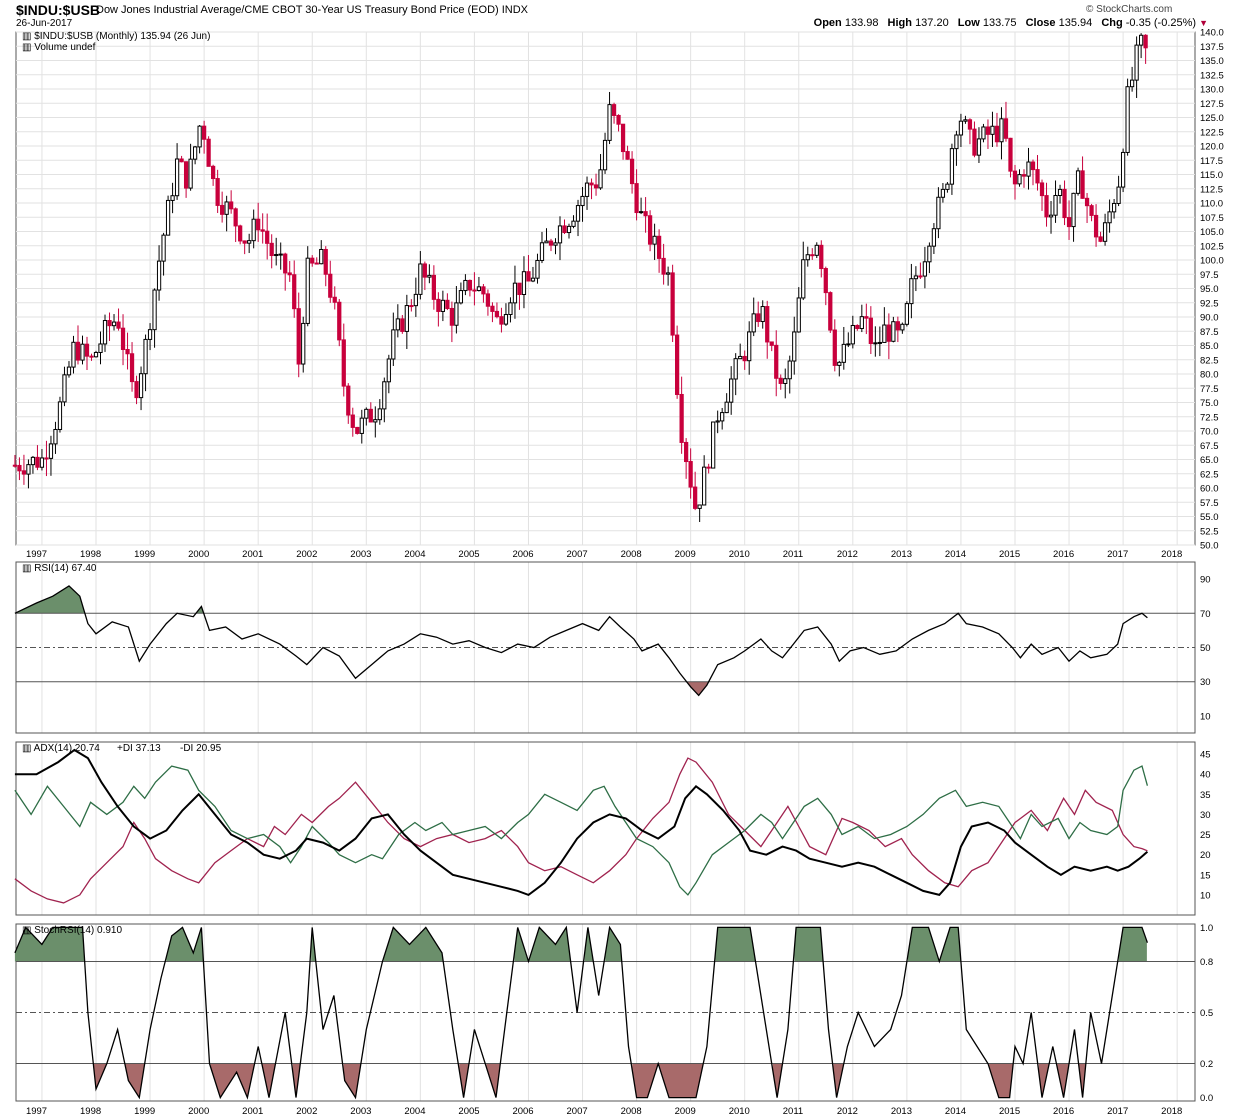 The height and width of the screenshot is (1119, 1240). What do you see at coordinates (847, 1111) in the screenshot?
I see `year-tick-label: 2012` at bounding box center [847, 1111].